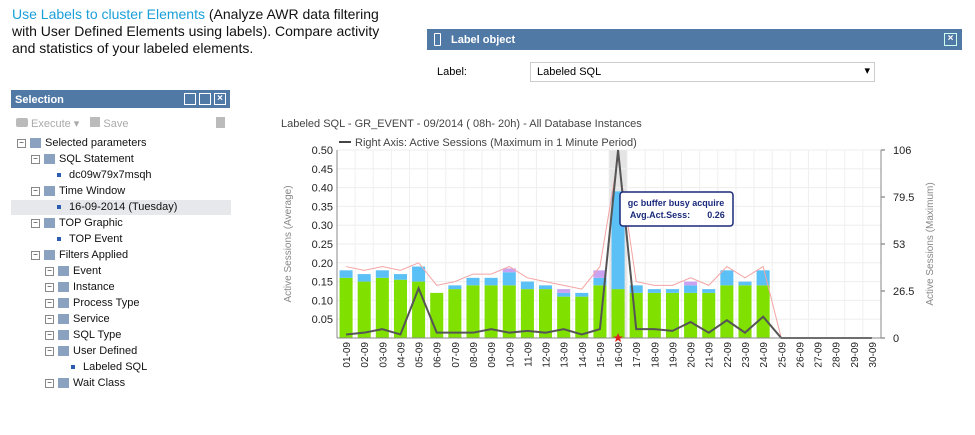 The height and width of the screenshot is (435, 975). Describe the element at coordinates (676, 209) in the screenshot. I see `tooltip-box` at that location.